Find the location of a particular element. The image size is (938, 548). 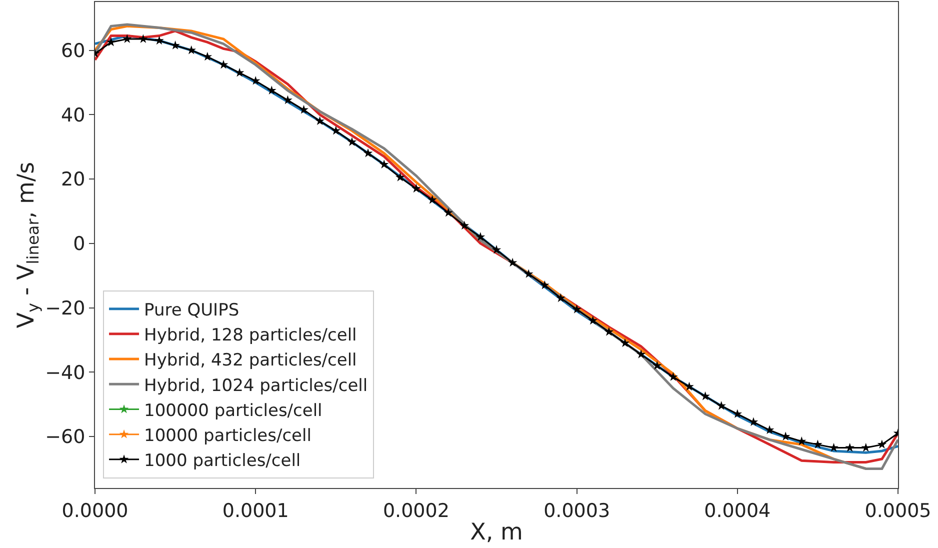

legend-label: Hybrid, 128 particles/cell is located at coordinates (250, 336).